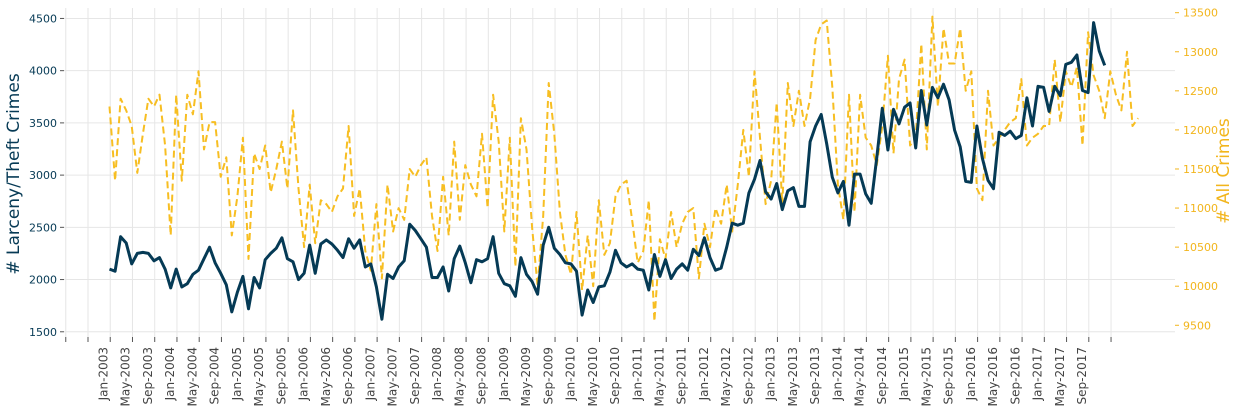 The width and height of the screenshot is (1239, 407). Describe the element at coordinates (615, 376) in the screenshot. I see `x-tick-label: Sep-2010` at that location.